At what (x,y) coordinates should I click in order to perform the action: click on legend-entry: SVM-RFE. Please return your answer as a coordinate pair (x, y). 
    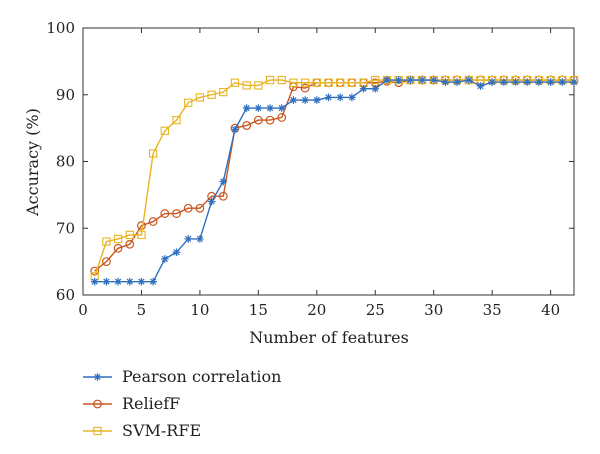
    Looking at the image, I should click on (142, 430).